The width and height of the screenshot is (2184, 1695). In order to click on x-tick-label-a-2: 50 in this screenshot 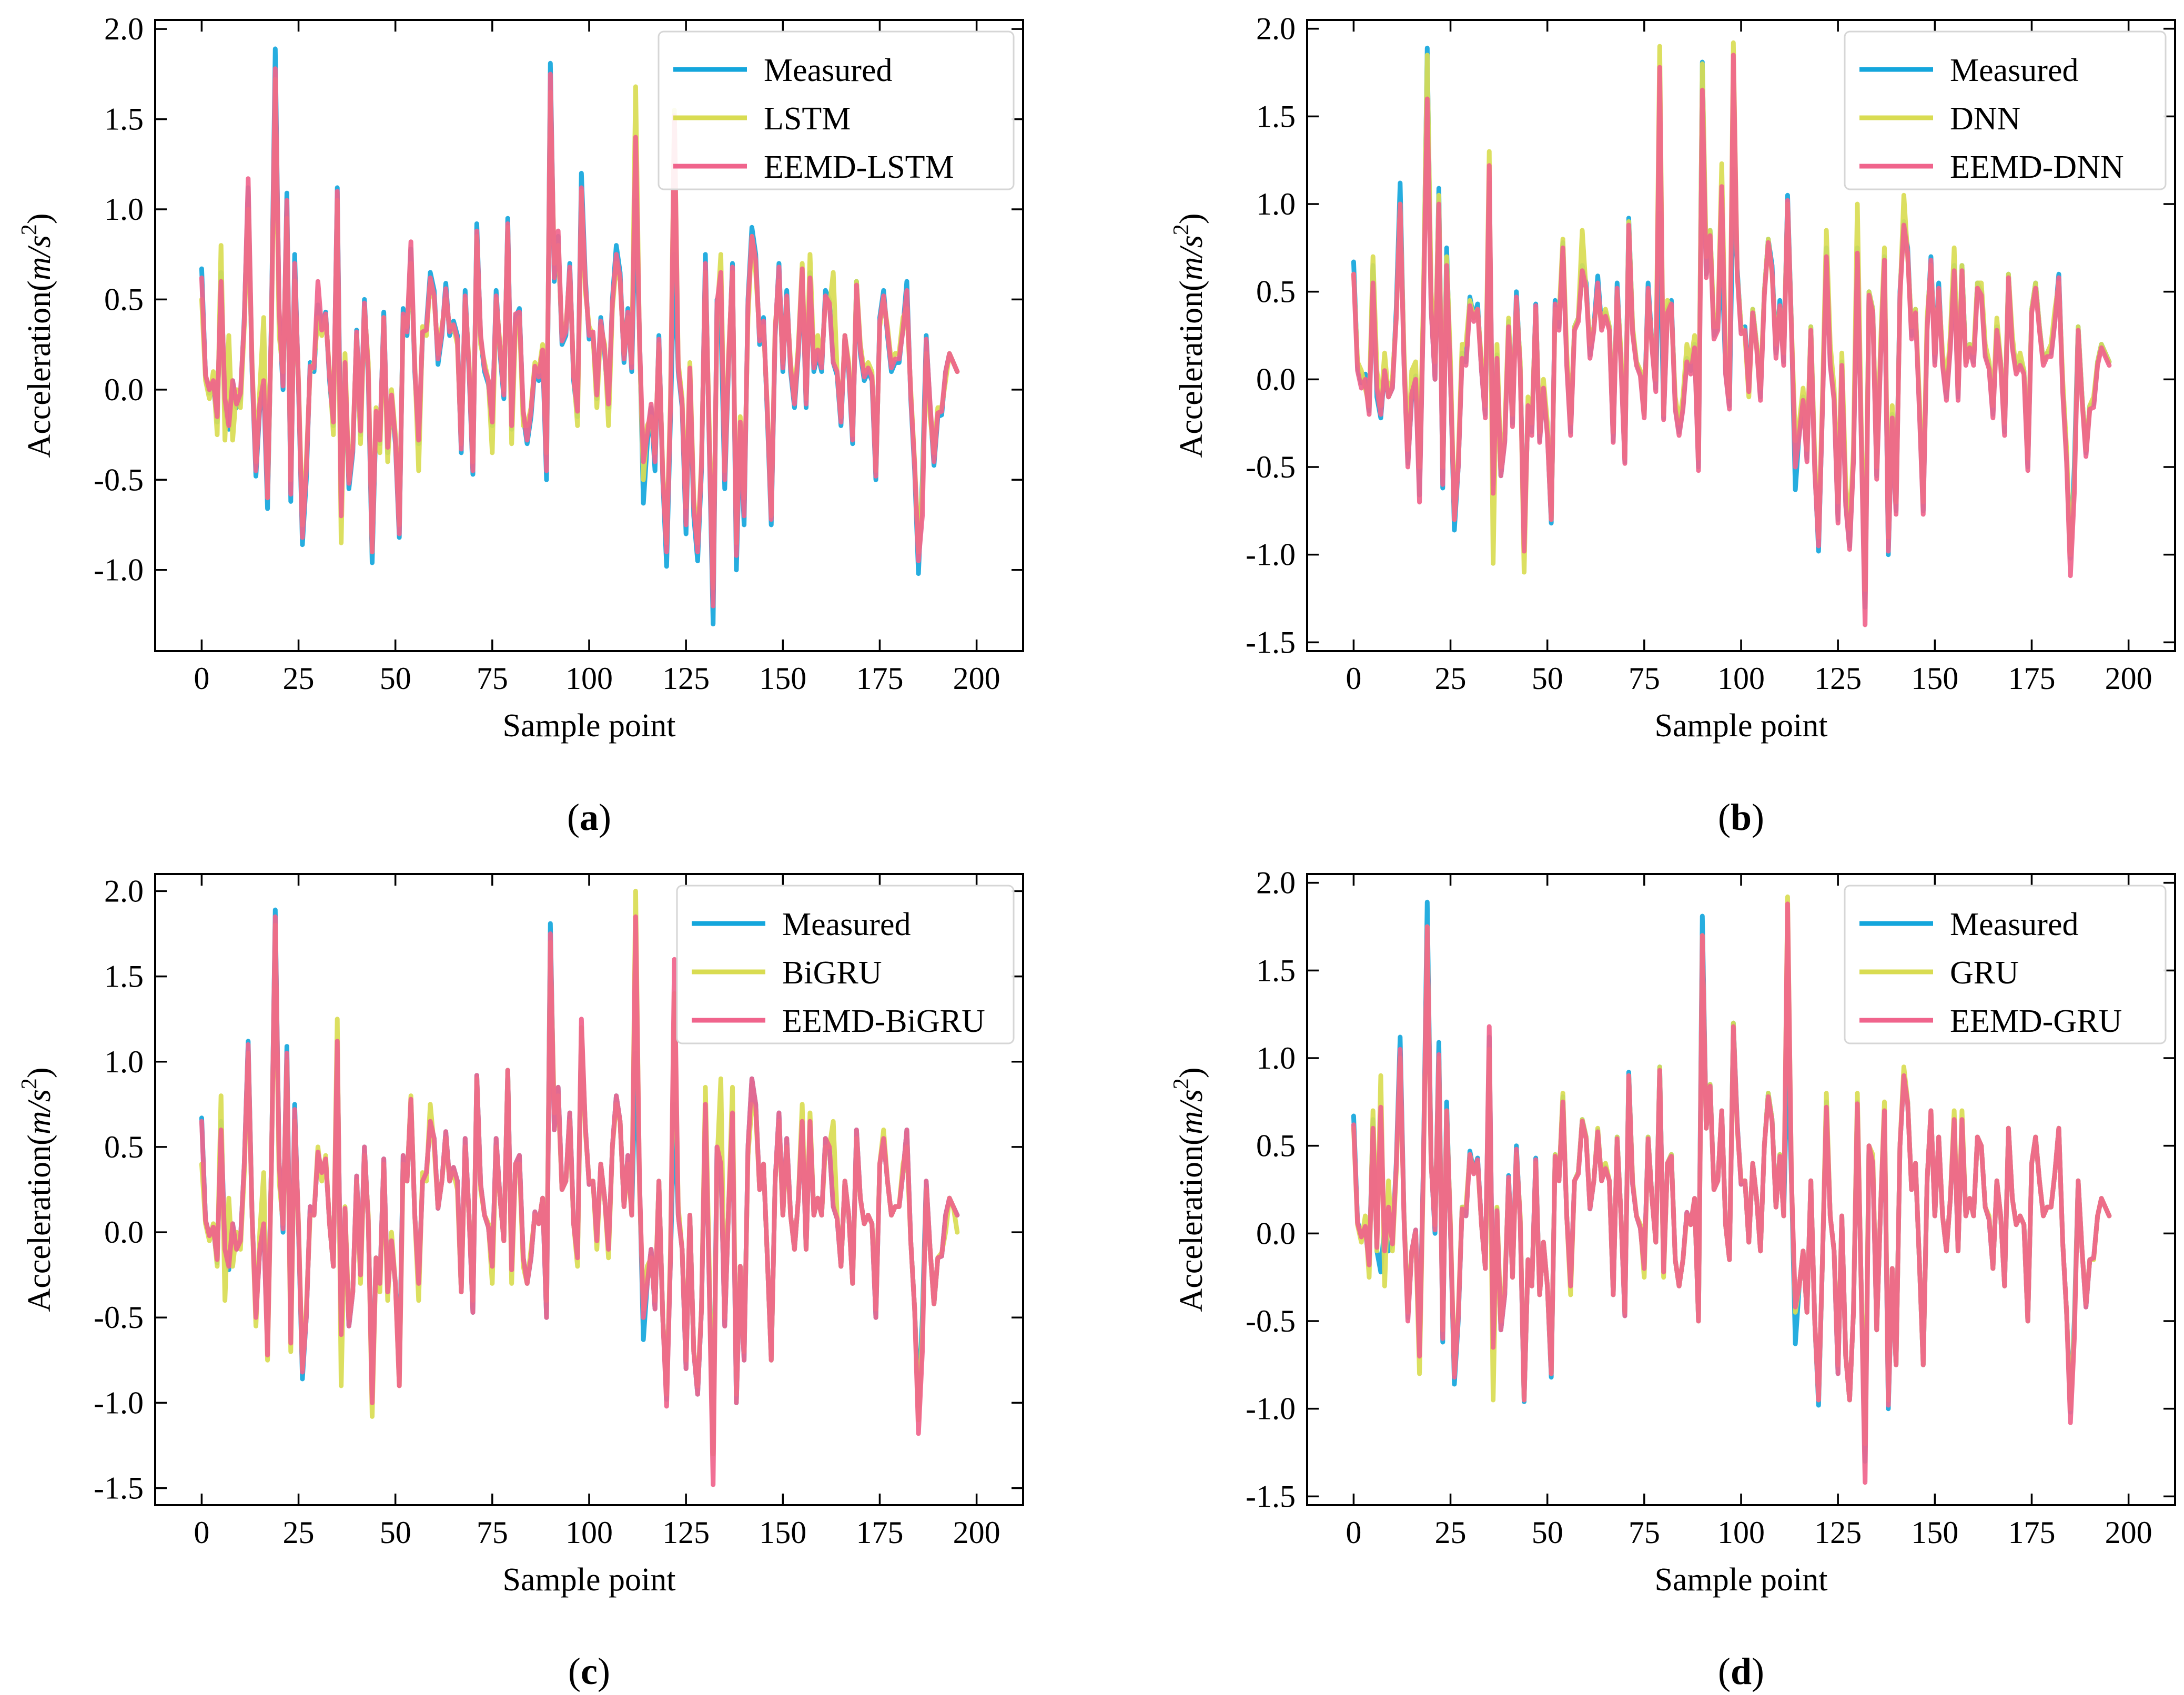, I will do `click(395, 679)`.